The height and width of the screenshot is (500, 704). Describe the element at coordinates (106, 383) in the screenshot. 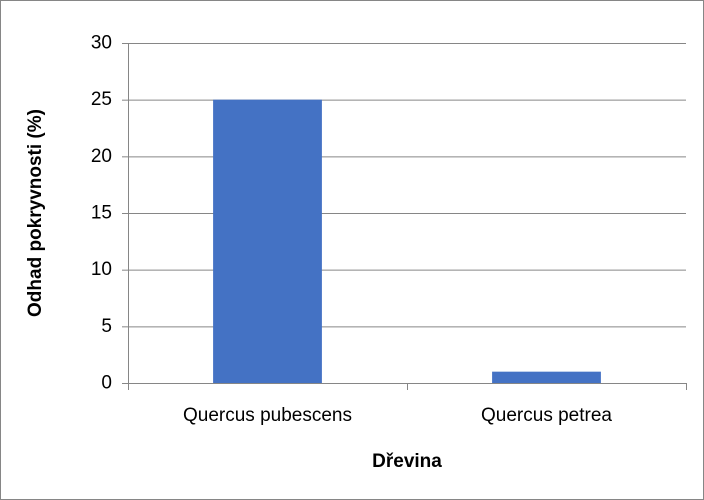

I see `y-tick-label: 0` at that location.